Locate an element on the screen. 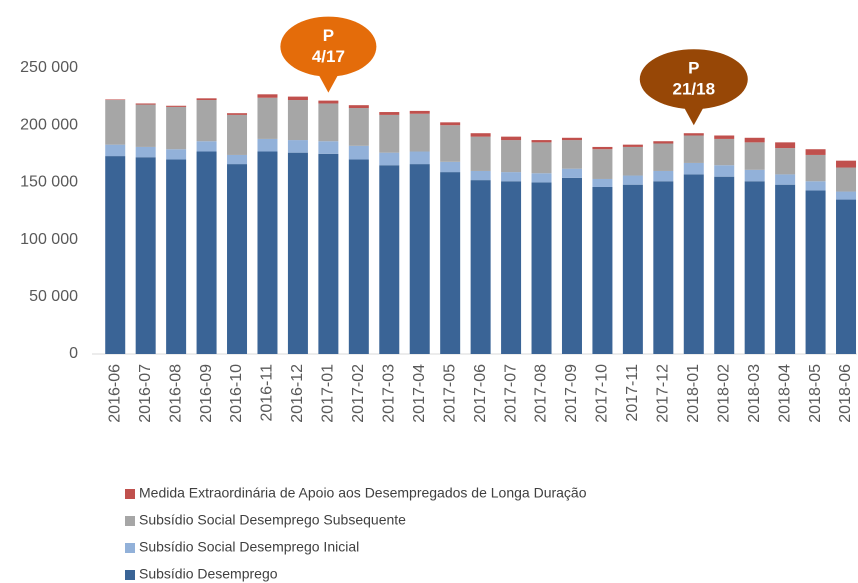 This screenshot has height=583, width=858. x-tick-label: 2017-08 is located at coordinates (541, 393).